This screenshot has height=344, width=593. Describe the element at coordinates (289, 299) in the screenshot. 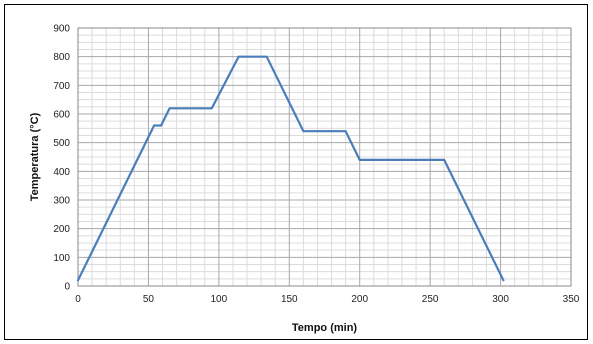

I see `x-tick-label: 150` at that location.